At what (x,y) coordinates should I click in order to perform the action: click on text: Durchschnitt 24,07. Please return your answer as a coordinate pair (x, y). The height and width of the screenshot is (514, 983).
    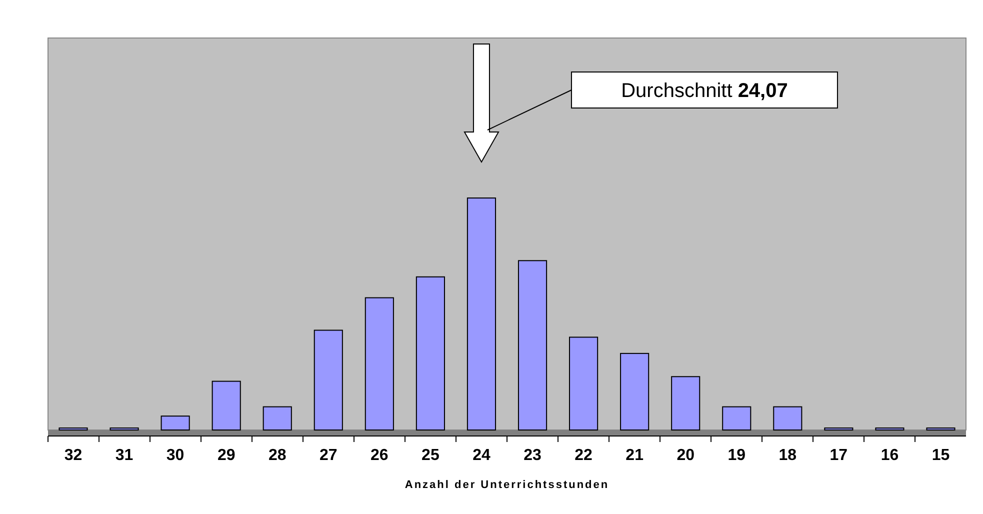
    Looking at the image, I should click on (704, 91).